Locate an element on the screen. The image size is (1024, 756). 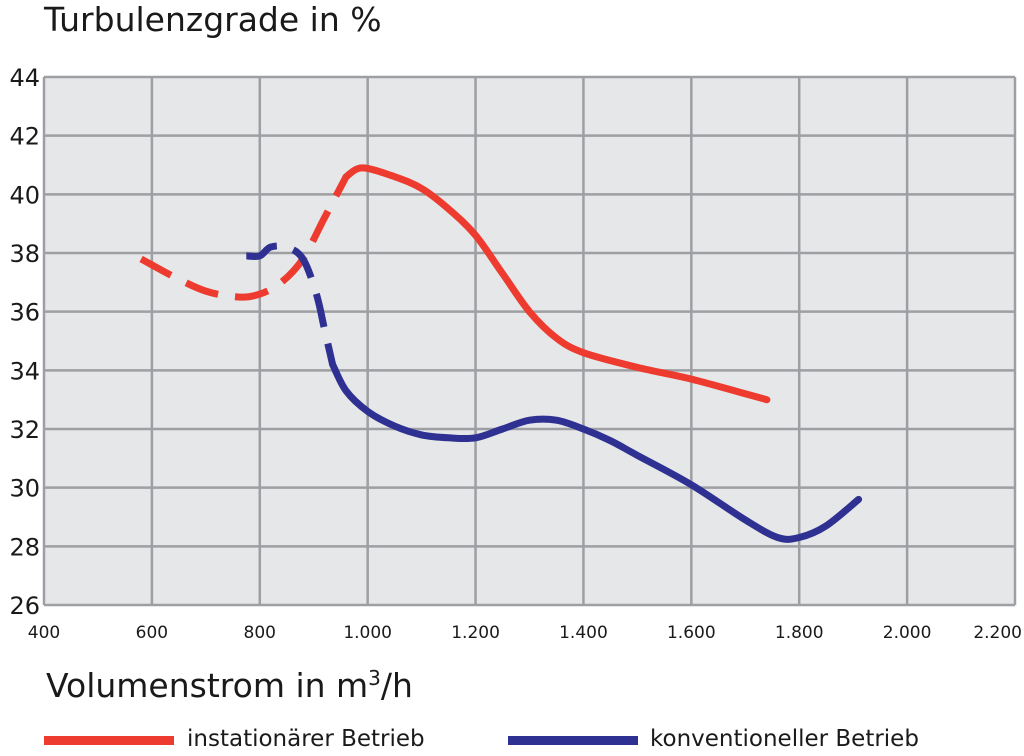
x-tick-label: 2.200 is located at coordinates (997, 633).